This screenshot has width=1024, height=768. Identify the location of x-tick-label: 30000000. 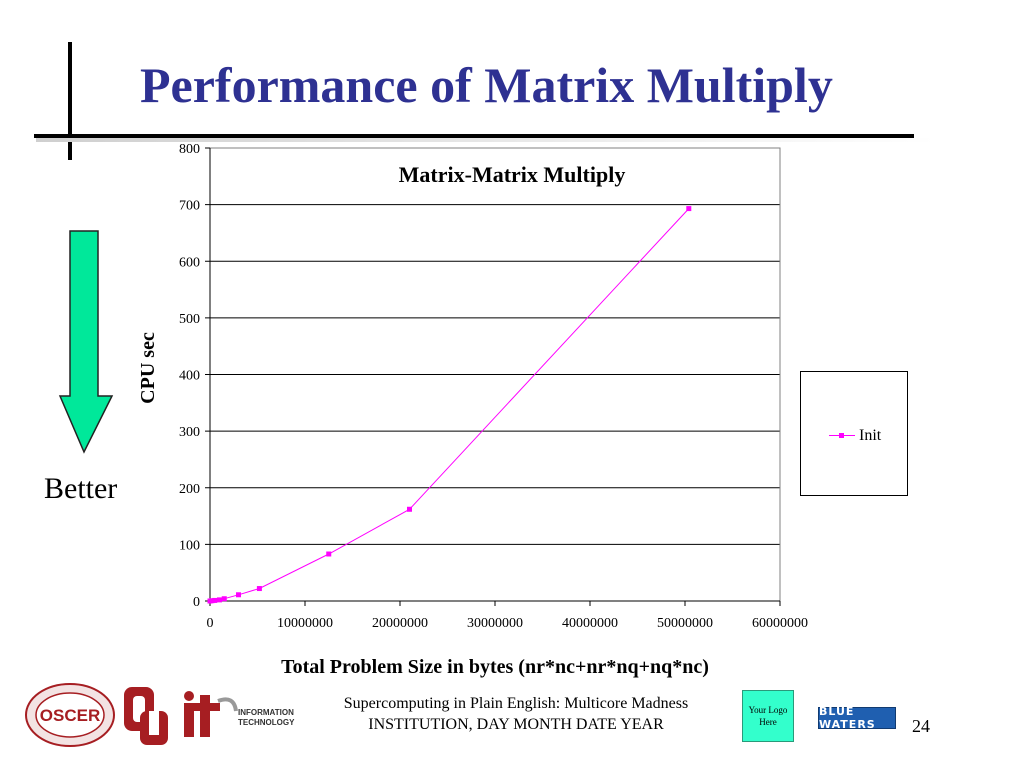
(495, 623).